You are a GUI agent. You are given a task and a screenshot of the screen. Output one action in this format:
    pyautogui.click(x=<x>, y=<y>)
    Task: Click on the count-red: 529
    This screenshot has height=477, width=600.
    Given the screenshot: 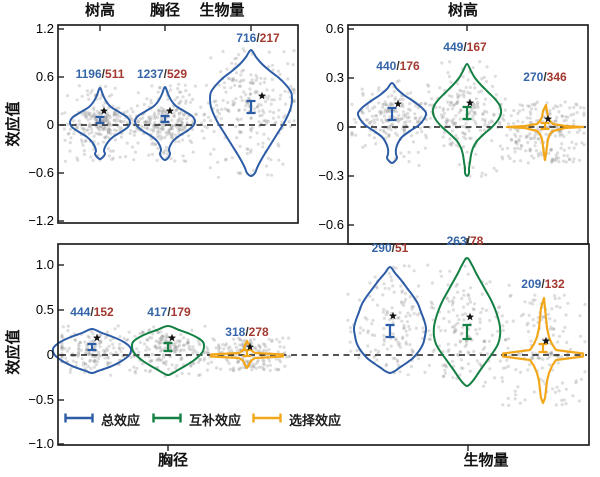 What is the action you would take?
    pyautogui.click(x=177, y=74)
    